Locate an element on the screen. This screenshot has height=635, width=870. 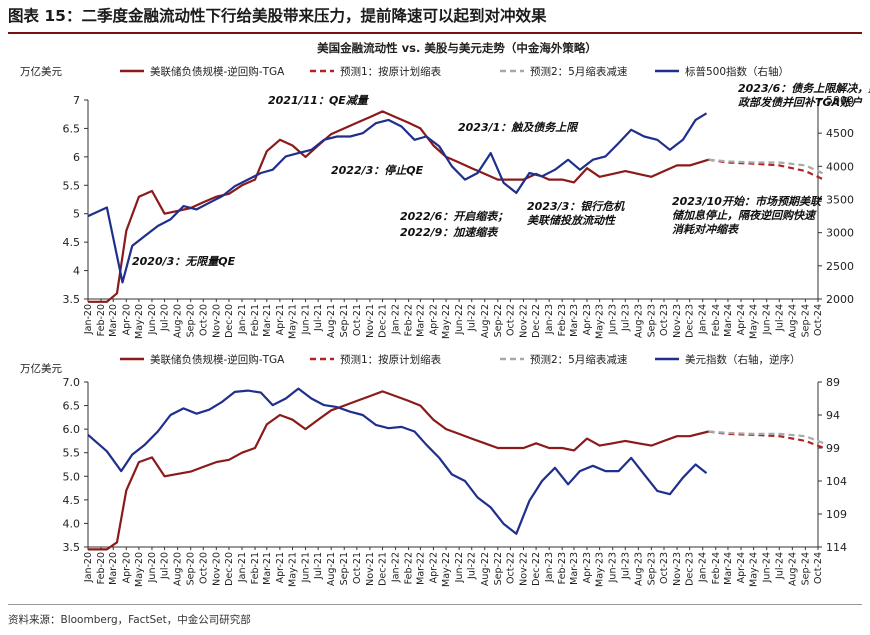
x-tick-label: Mar-22 is located at coordinates (420, 568).